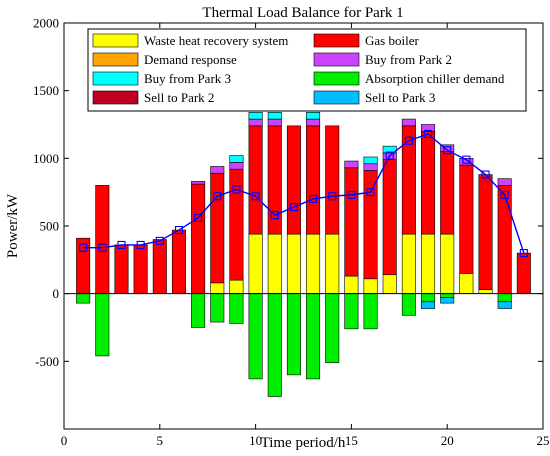 The height and width of the screenshot is (456, 550). What do you see at coordinates (392, 40) in the screenshot?
I see `legend-label: Gas boiler` at bounding box center [392, 40].